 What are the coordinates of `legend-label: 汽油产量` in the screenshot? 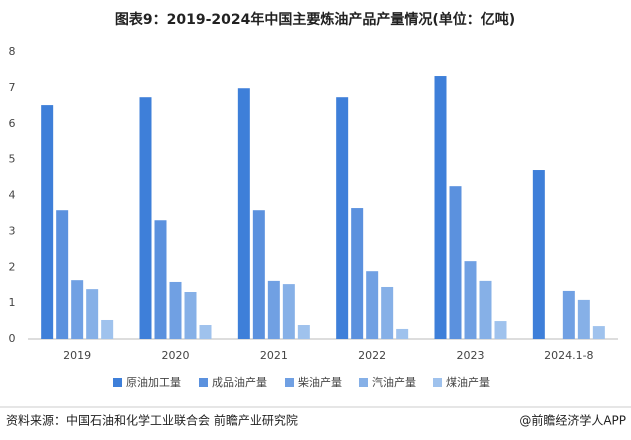 It's located at (394, 382).